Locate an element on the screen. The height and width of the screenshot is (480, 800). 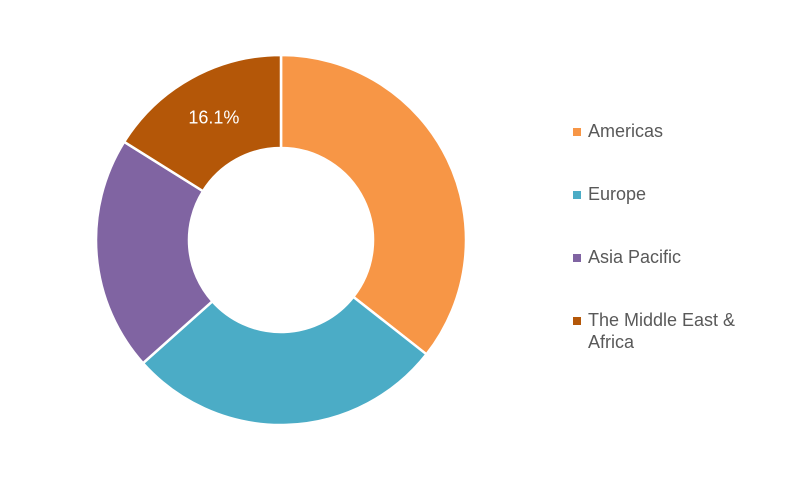
legend-label: Asia Pacific is located at coordinates (635, 257).